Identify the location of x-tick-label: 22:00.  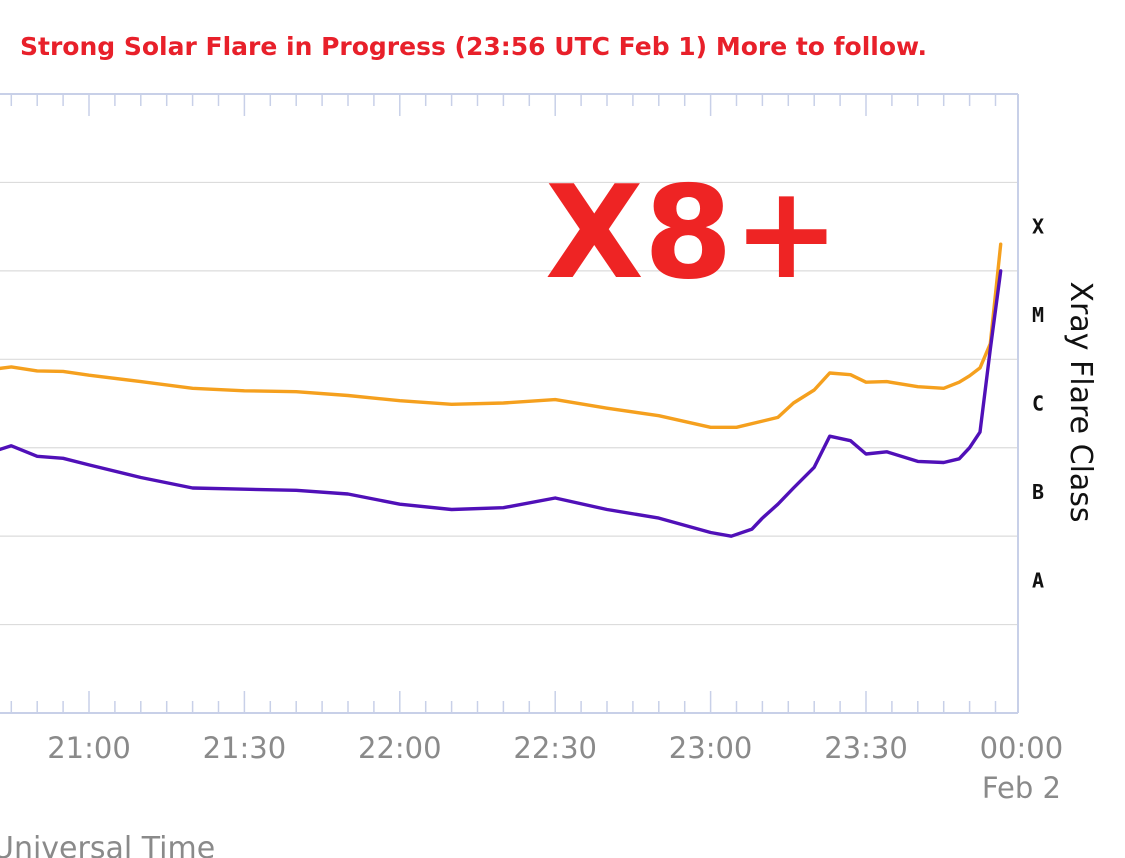
(400, 748).